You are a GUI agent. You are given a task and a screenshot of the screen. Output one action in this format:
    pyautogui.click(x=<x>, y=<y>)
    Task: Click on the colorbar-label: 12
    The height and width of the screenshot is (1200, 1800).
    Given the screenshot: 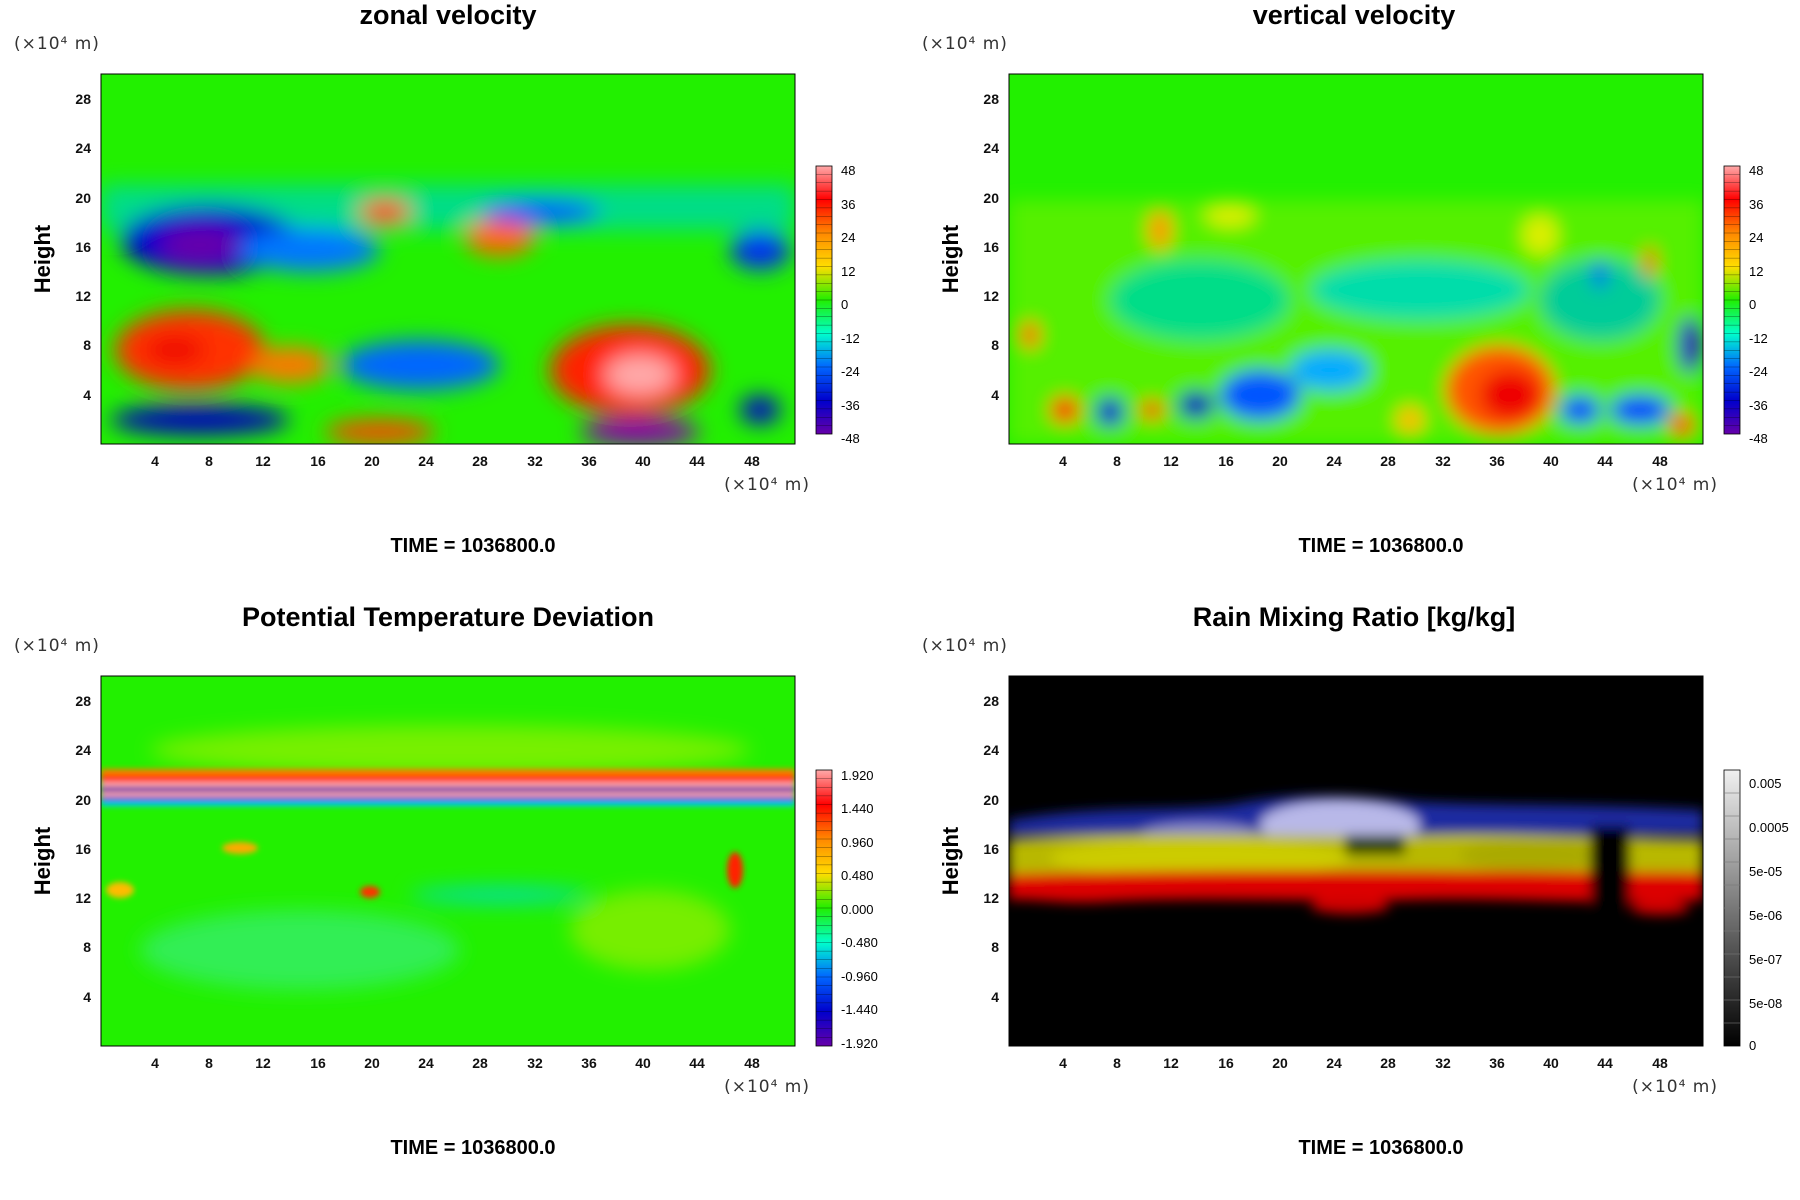 What is the action you would take?
    pyautogui.click(x=848, y=271)
    